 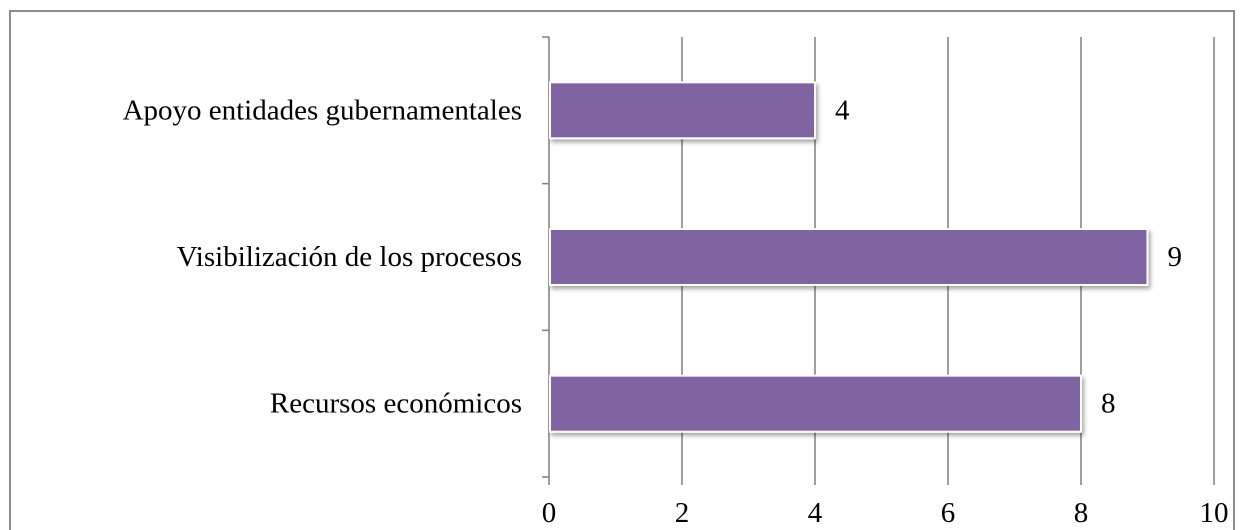 What do you see at coordinates (842, 110) in the screenshot?
I see `data-label: 4` at bounding box center [842, 110].